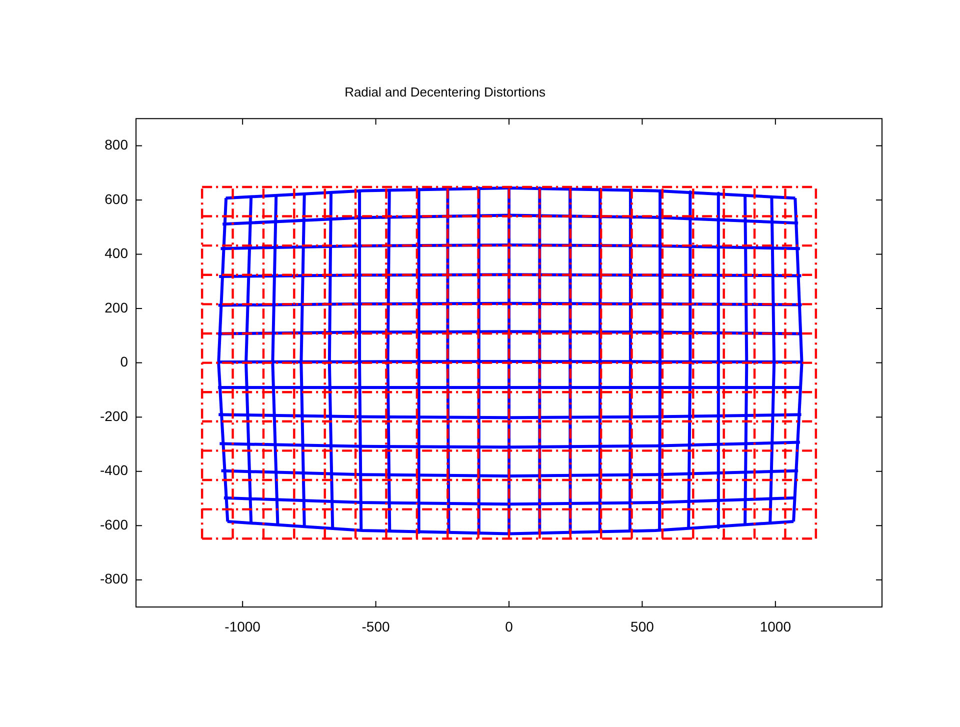 This screenshot has height=727, width=960. What do you see at coordinates (116, 307) in the screenshot?
I see `y-tick-label: 200` at bounding box center [116, 307].